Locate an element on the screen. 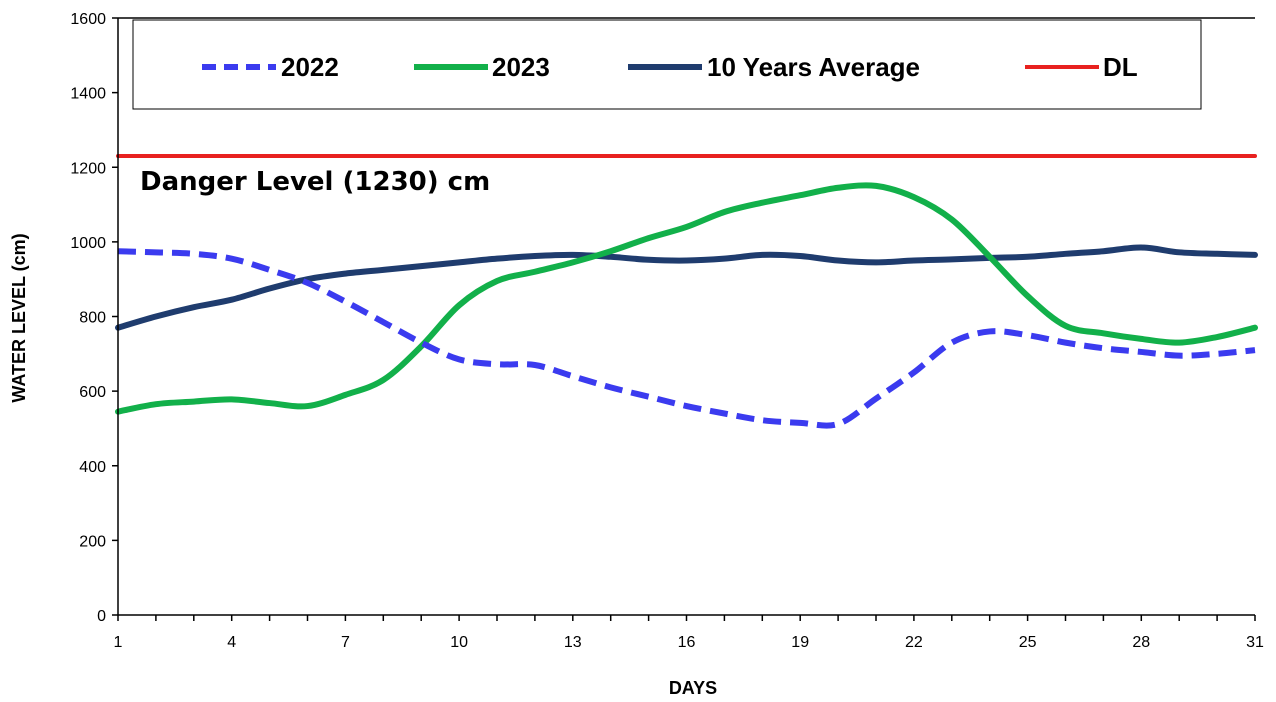 This screenshot has height=702, width=1276. y-tick-label: 200 is located at coordinates (92, 541).